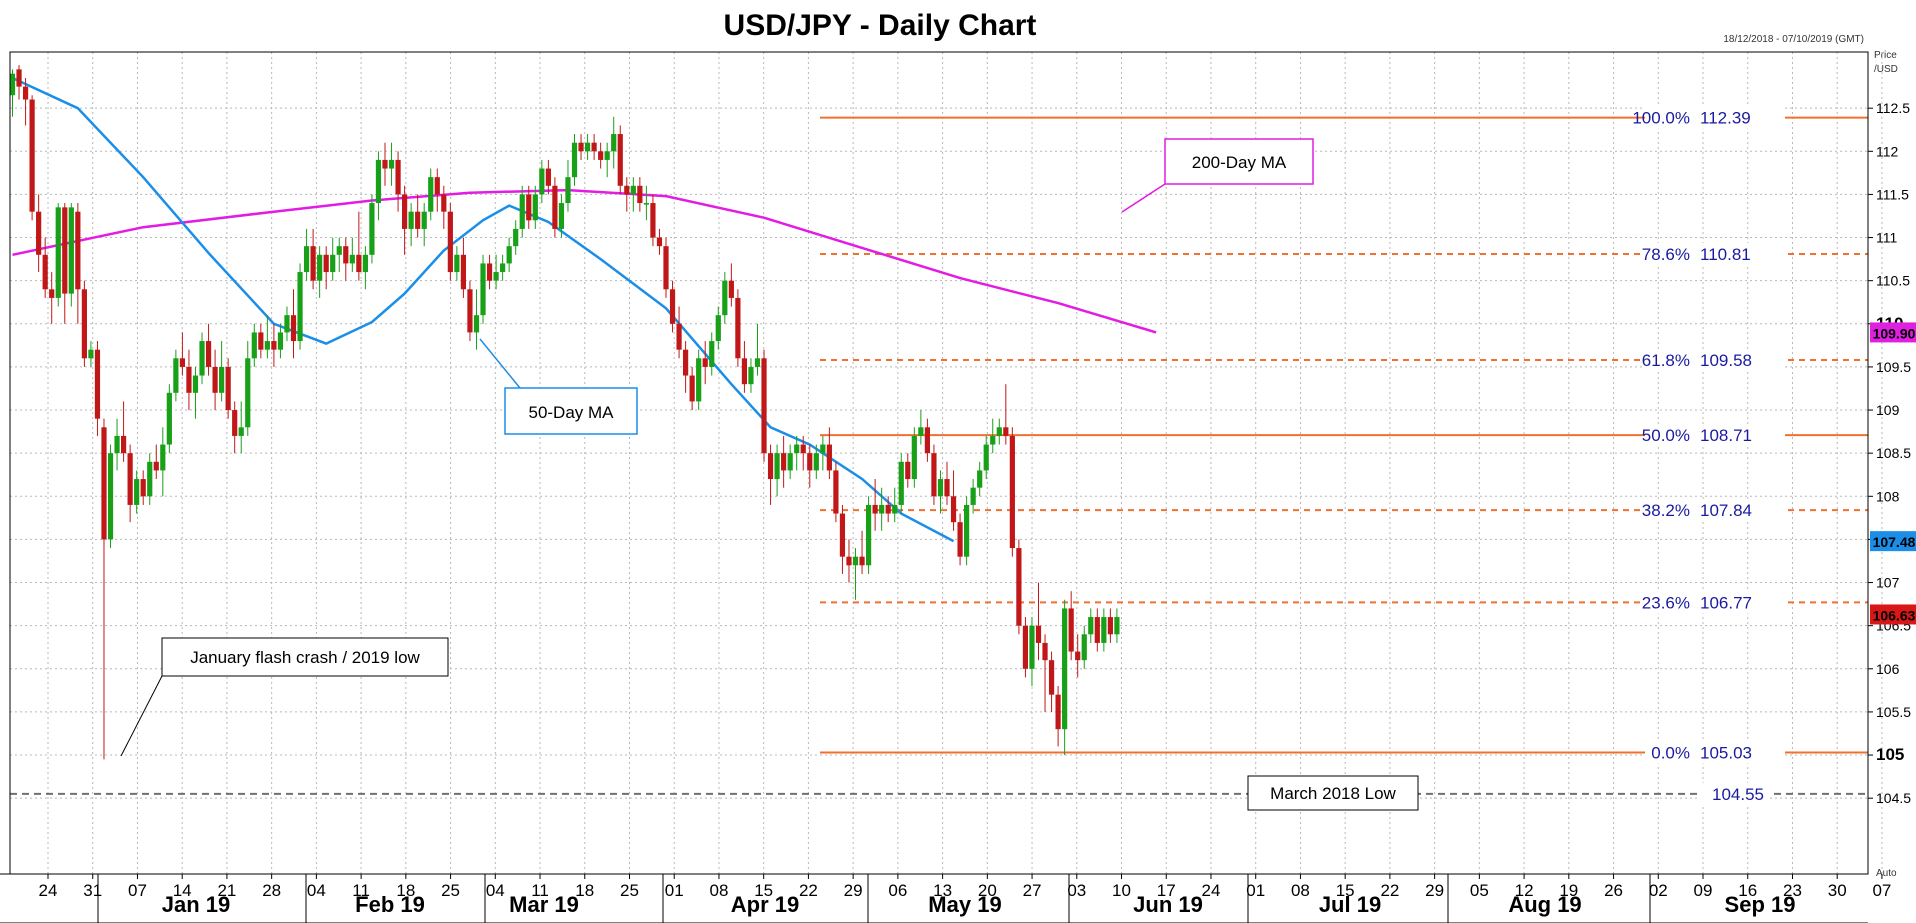 The width and height of the screenshot is (1916, 923). Describe the element at coordinates (1613, 890) in the screenshot. I see `x-tick-label: 26` at that location.